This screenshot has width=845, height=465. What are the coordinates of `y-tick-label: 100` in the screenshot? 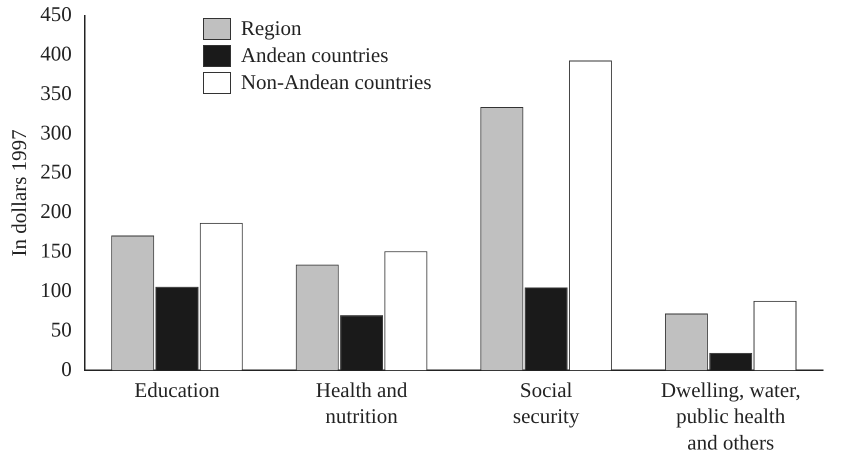 It's located at (56, 290).